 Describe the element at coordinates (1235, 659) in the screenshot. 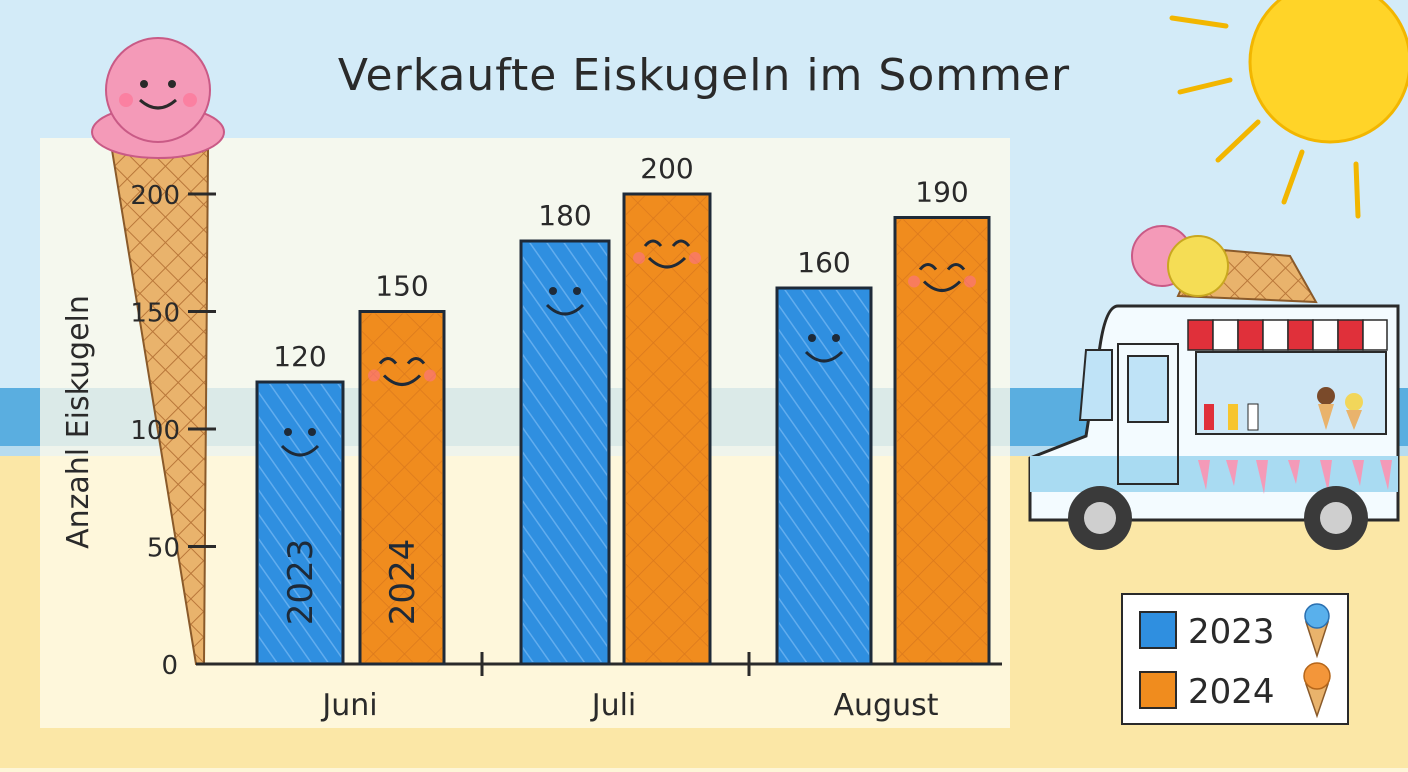

I see `legend: 2023 2024` at that location.